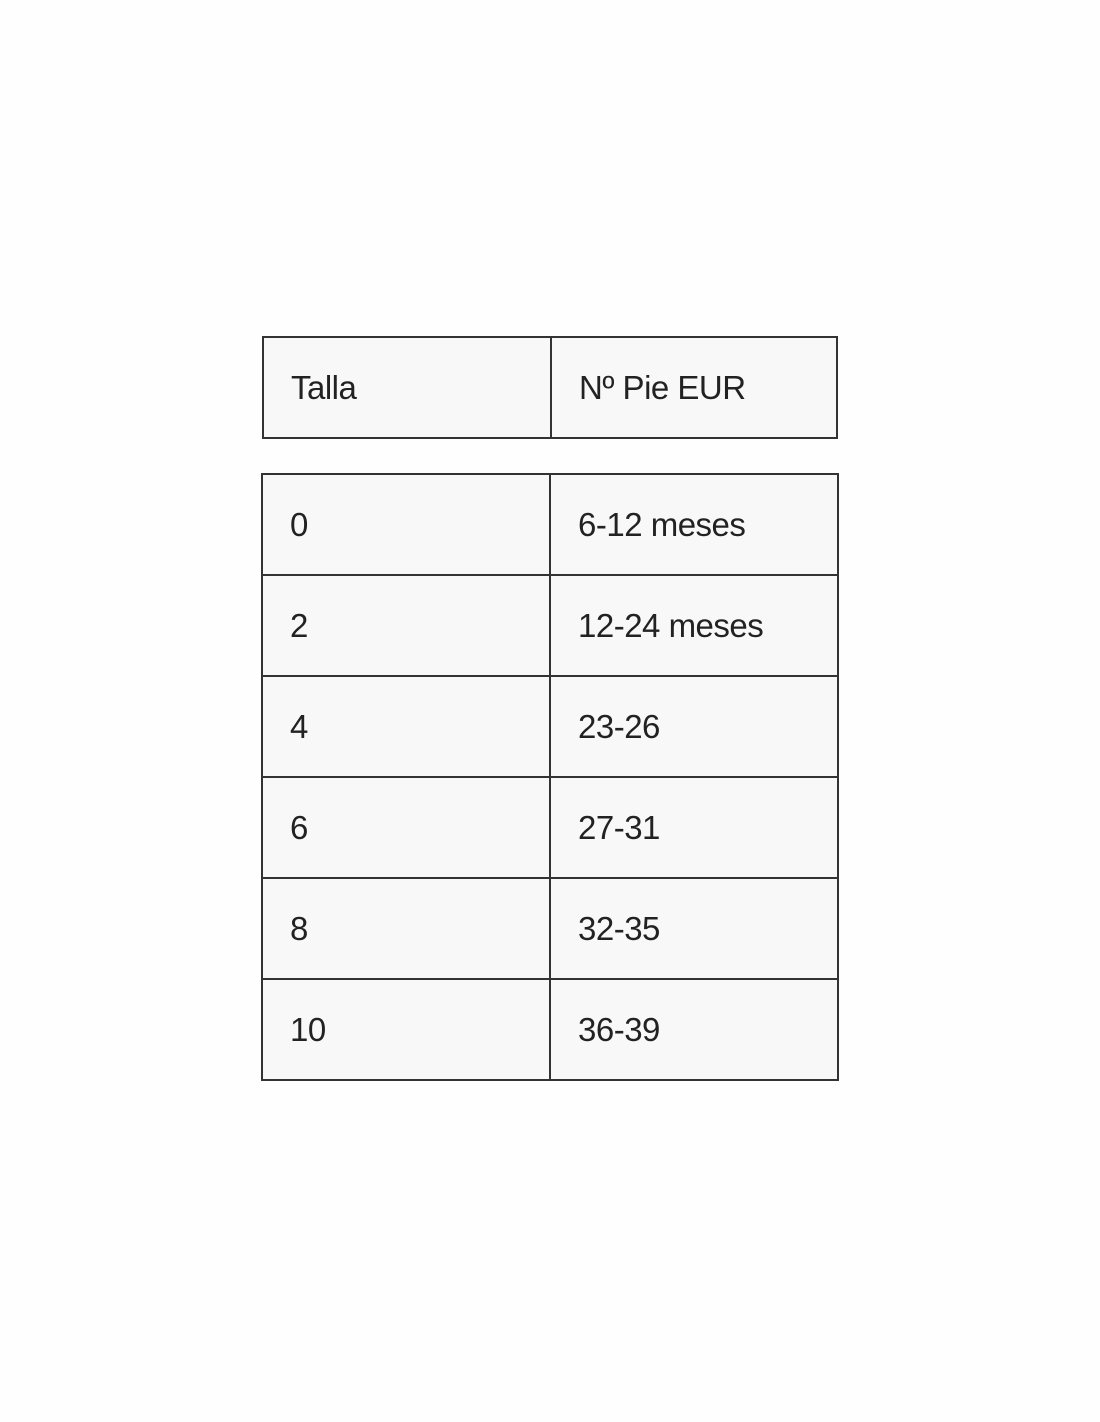 This screenshot has width=1100, height=1422. I want to click on pie-eur-cell: 36-39, so click(694, 1029).